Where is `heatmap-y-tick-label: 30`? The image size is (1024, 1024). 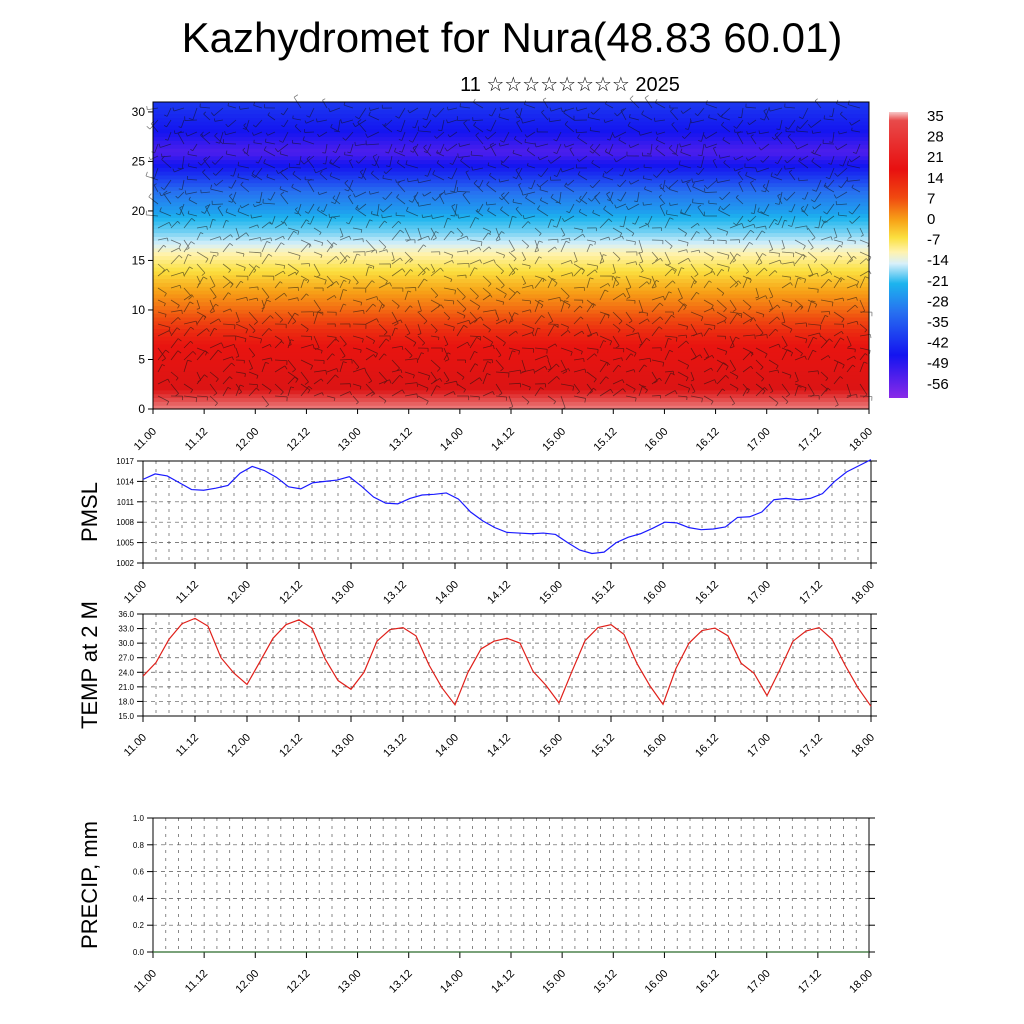 heatmap-y-tick-label: 30 is located at coordinates (139, 112).